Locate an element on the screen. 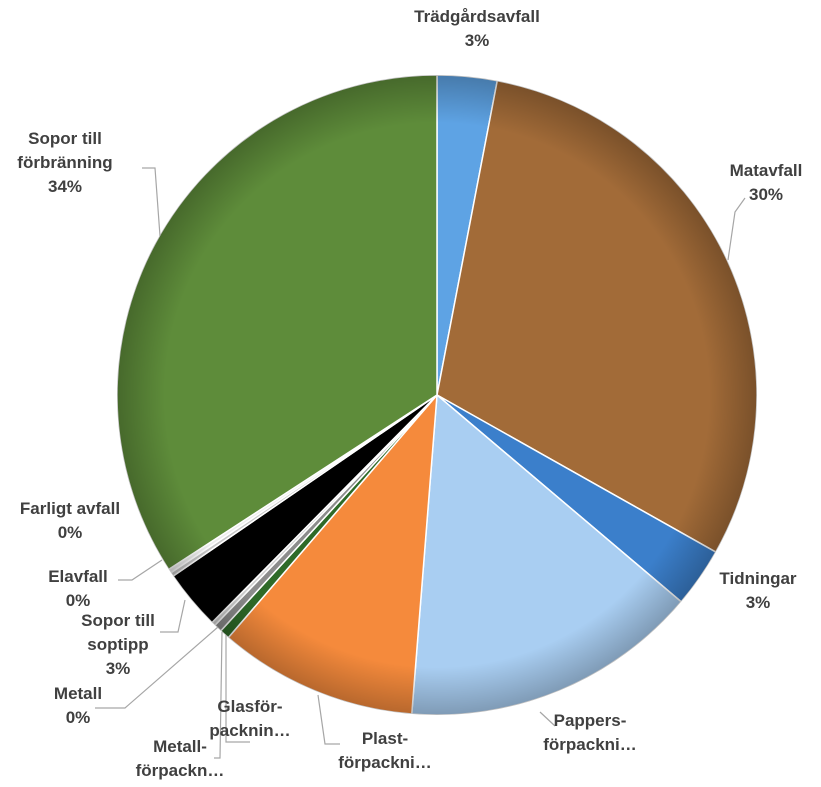 This screenshot has width=821, height=787. category-label: Elavfall is located at coordinates (78, 576).